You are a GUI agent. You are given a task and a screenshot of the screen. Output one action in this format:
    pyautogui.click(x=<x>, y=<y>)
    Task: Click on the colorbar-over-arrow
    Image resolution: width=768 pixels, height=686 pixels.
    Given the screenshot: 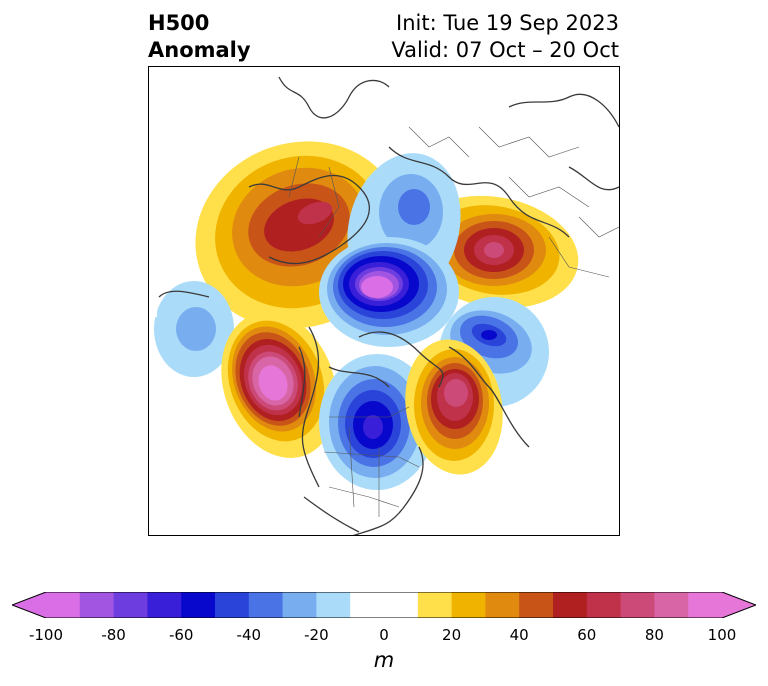 What is the action you would take?
    pyautogui.click(x=739, y=605)
    